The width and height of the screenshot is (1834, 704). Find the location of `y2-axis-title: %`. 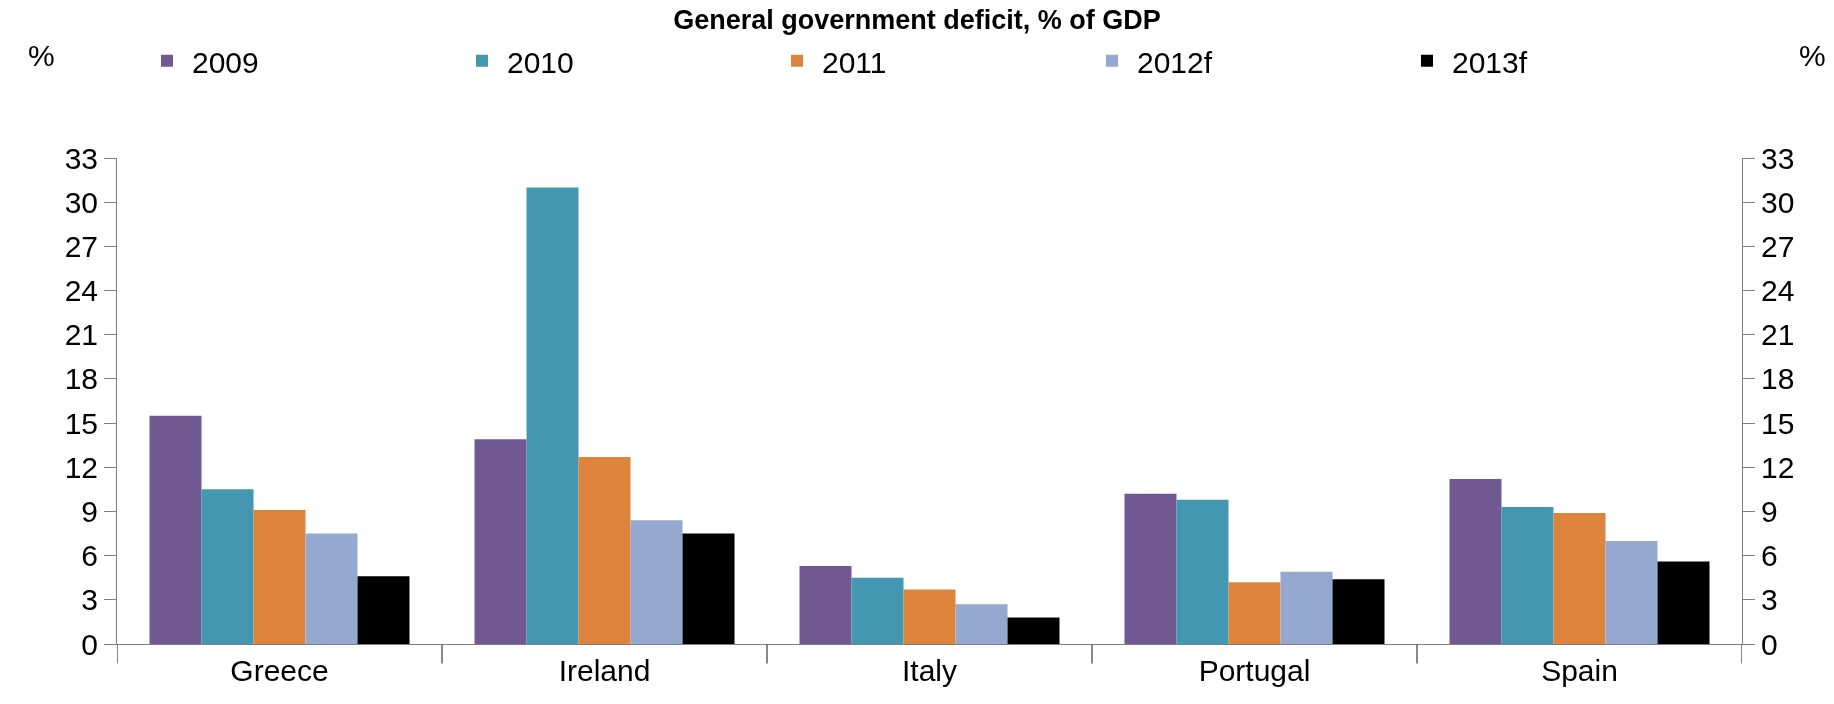

y2-axis-title: % is located at coordinates (1812, 55).